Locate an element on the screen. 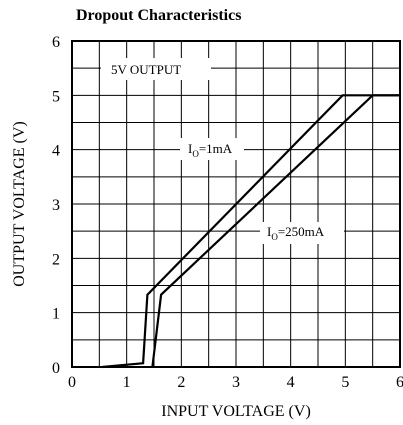 This screenshot has height=425, width=403. y-tick-label: 5 is located at coordinates (56, 96).